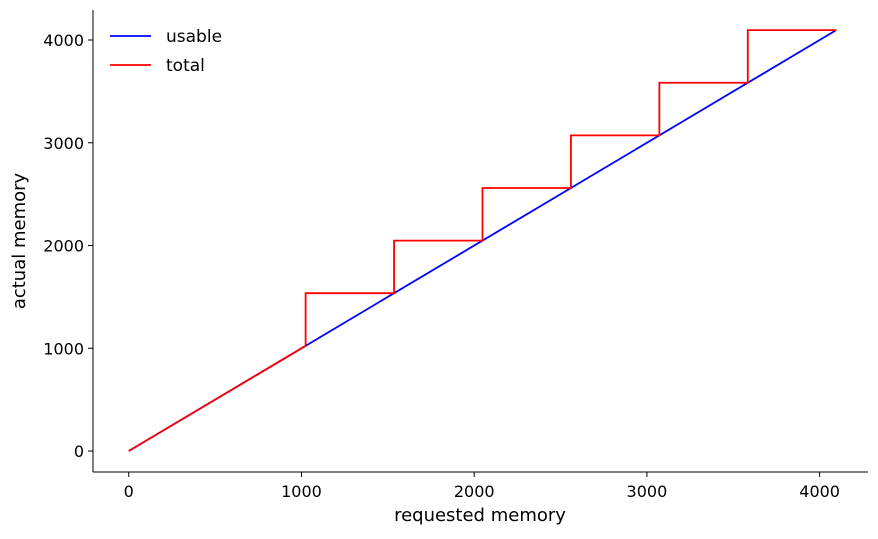  I want to click on y-ticks: 0 1000 2000 3000 4000, so click(68, 246).